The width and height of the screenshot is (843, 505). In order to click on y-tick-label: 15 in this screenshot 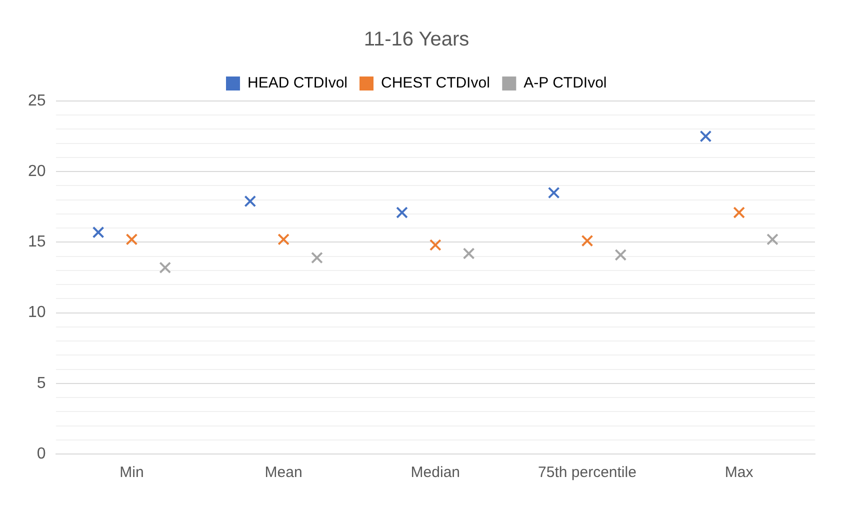, I will do `click(37, 242)`.